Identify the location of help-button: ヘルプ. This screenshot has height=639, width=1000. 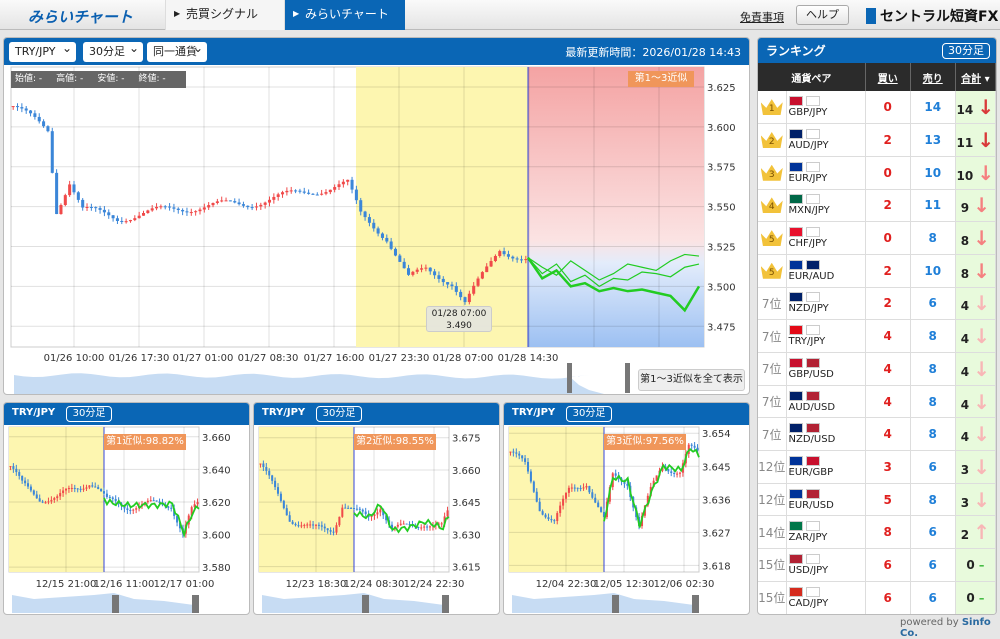
(822, 15).